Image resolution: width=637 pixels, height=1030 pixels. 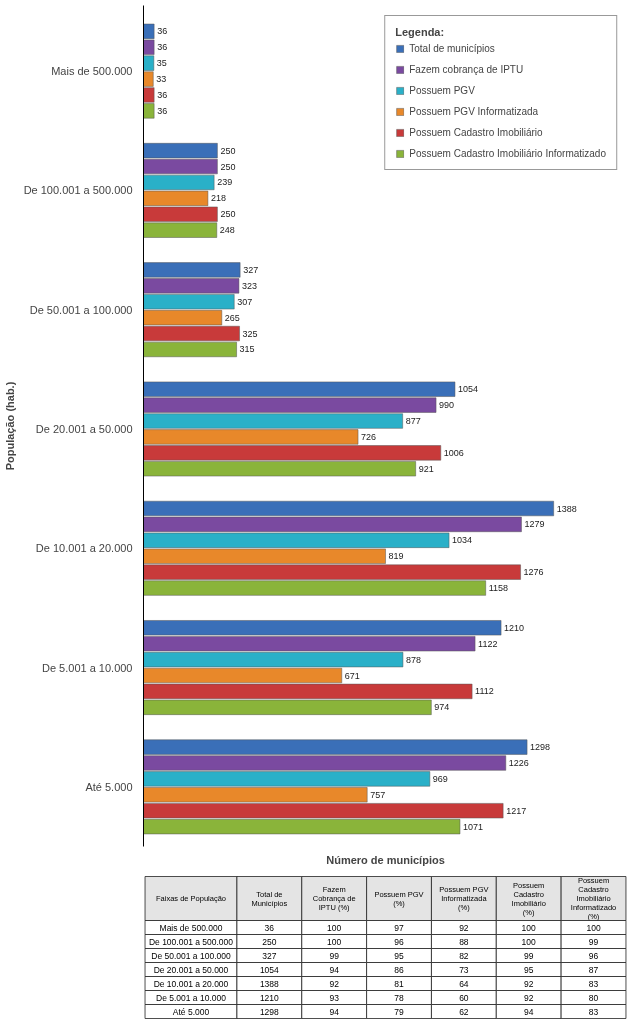 What do you see at coordinates (488, 643) in the screenshot?
I see `data-label: 1122` at bounding box center [488, 643].